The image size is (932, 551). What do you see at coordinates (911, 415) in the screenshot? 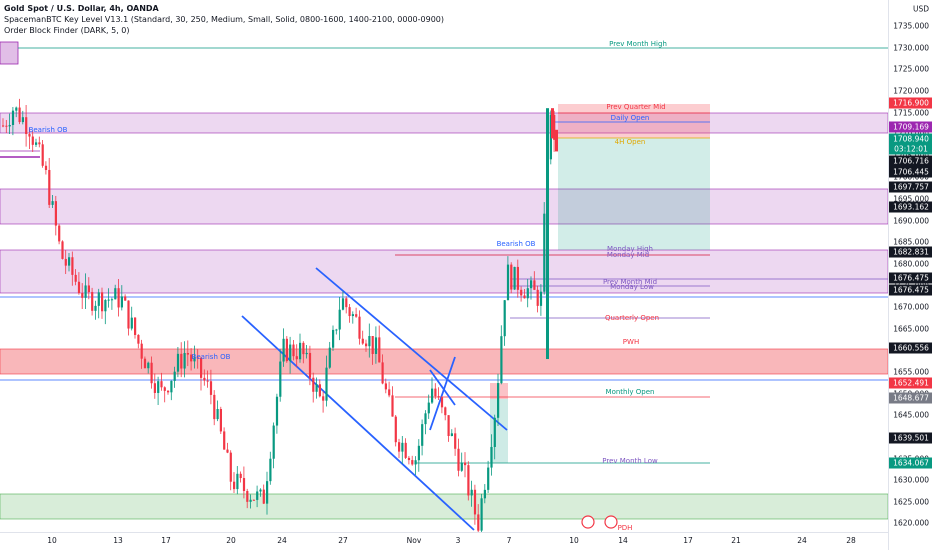
I see `price-tick: 1645.000` at bounding box center [911, 415].